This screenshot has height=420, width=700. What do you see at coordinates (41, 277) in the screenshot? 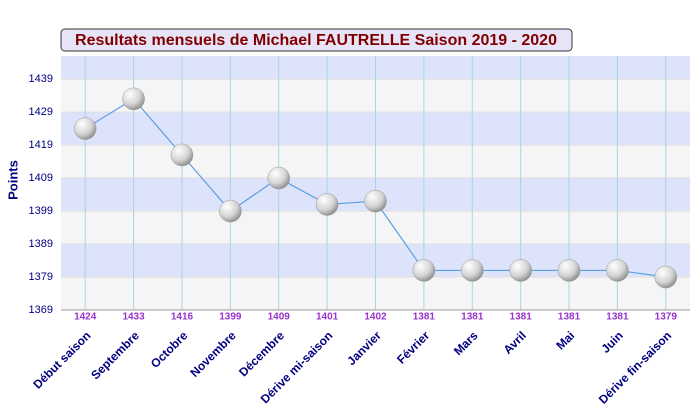
I see `y-tick-label: 1379` at bounding box center [41, 277].